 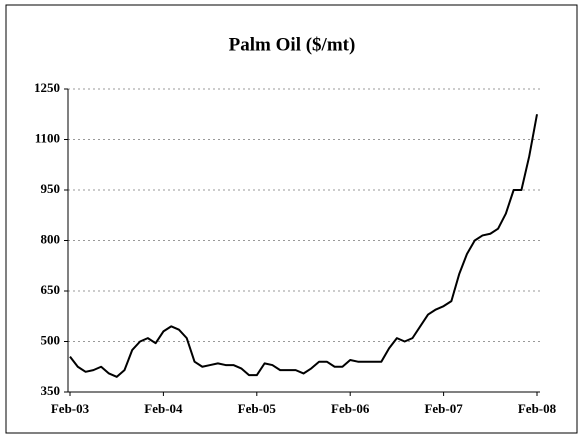 What do you see at coordinates (163, 408) in the screenshot?
I see `x-tick-label: Feb-04` at bounding box center [163, 408].